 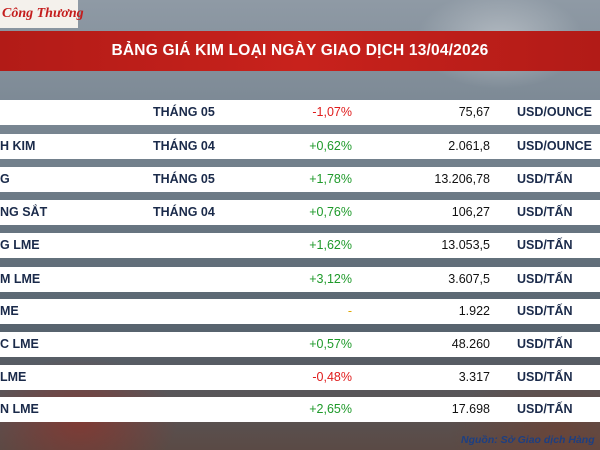 I want to click on price-change: +0,76%, so click(x=330, y=212).